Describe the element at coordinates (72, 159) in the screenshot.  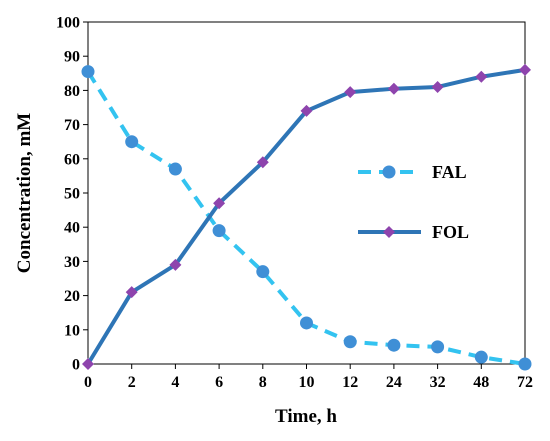
I see `y-tick-label: 60` at that location.